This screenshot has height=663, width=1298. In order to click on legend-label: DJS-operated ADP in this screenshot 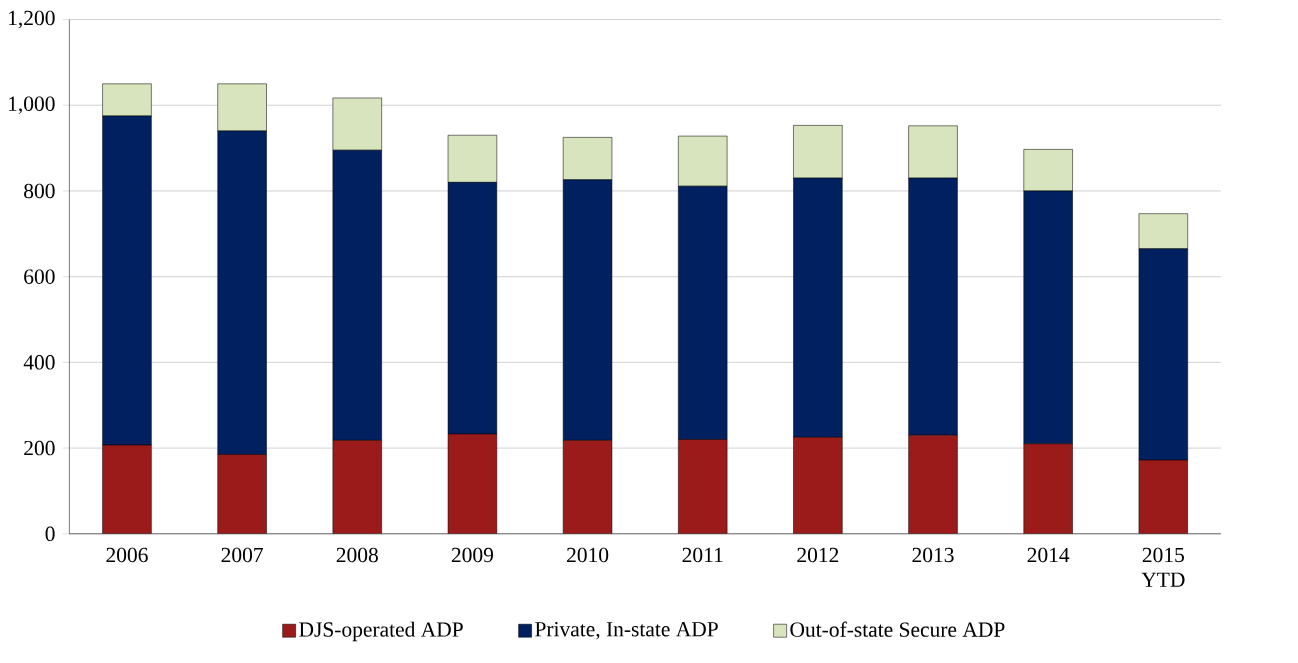, I will do `click(381, 631)`.